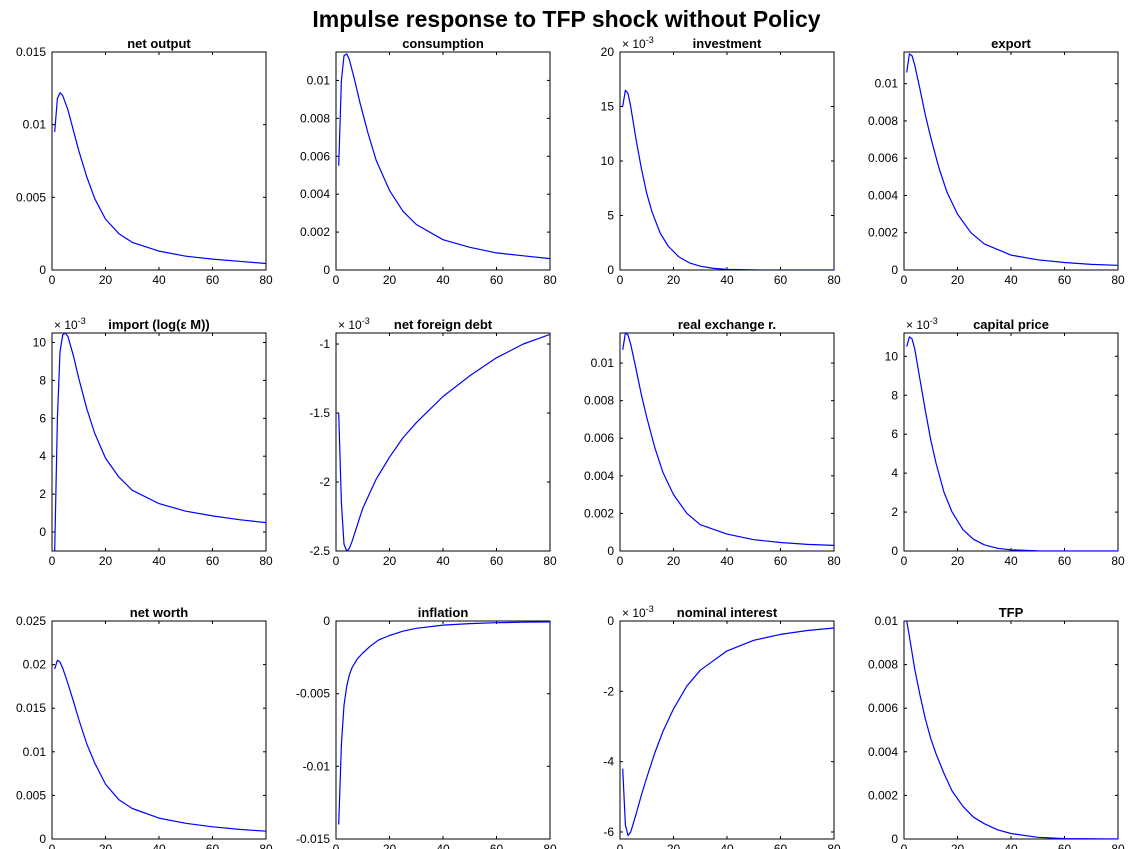 The height and width of the screenshot is (849, 1133). I want to click on subplot-title: capital price, so click(1011, 324).